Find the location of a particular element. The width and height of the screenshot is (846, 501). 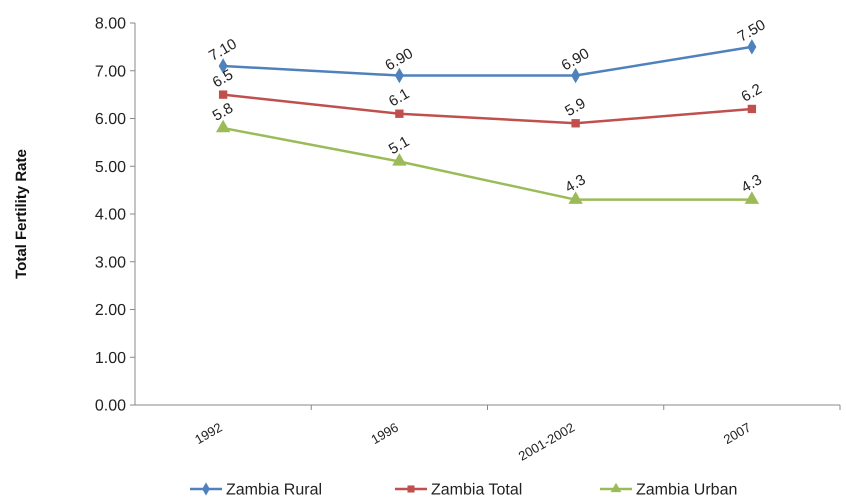

y-tick-label: 0.00 is located at coordinates (110, 406).